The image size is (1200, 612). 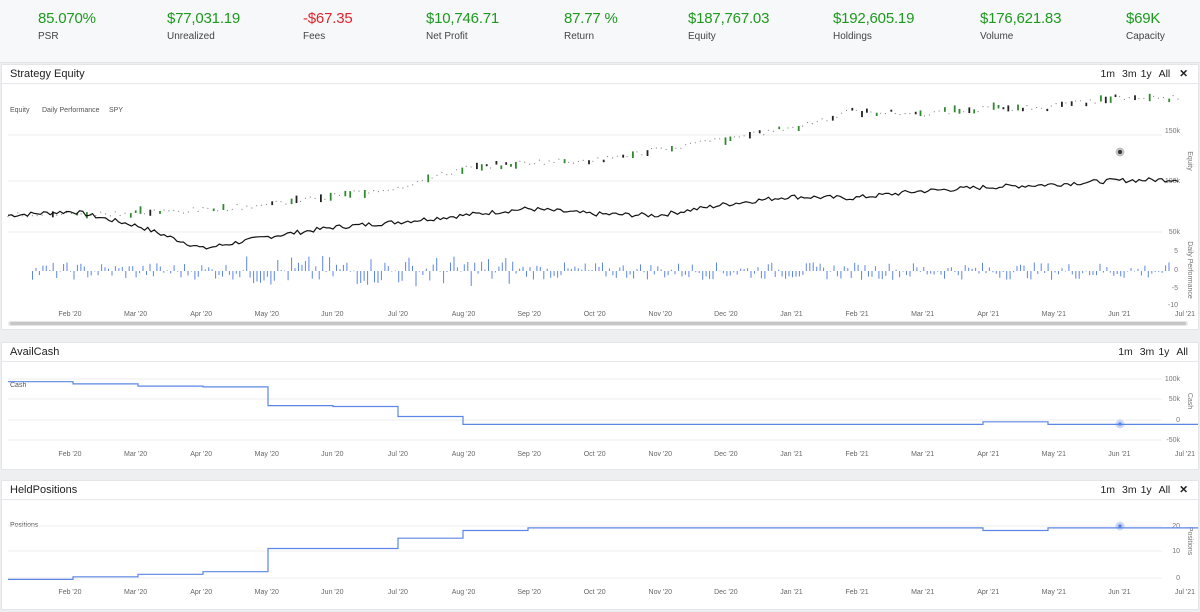 What do you see at coordinates (997, 36) in the screenshot?
I see `stat-label: Volume` at bounding box center [997, 36].